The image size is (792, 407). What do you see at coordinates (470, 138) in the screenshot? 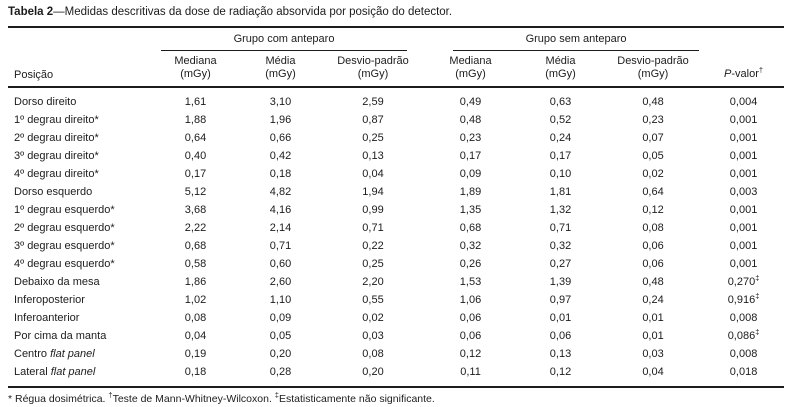
I see `sem-mediana-value: 0,23` at bounding box center [470, 138].